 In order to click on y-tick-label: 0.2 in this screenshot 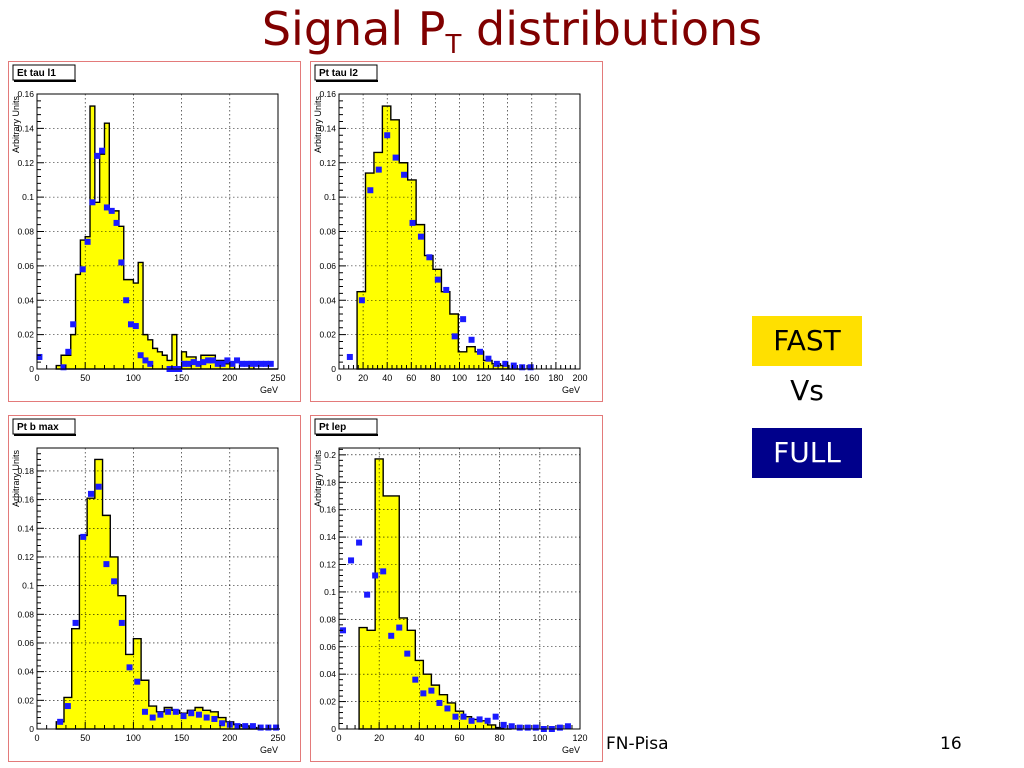, I will do `click(330, 455)`.